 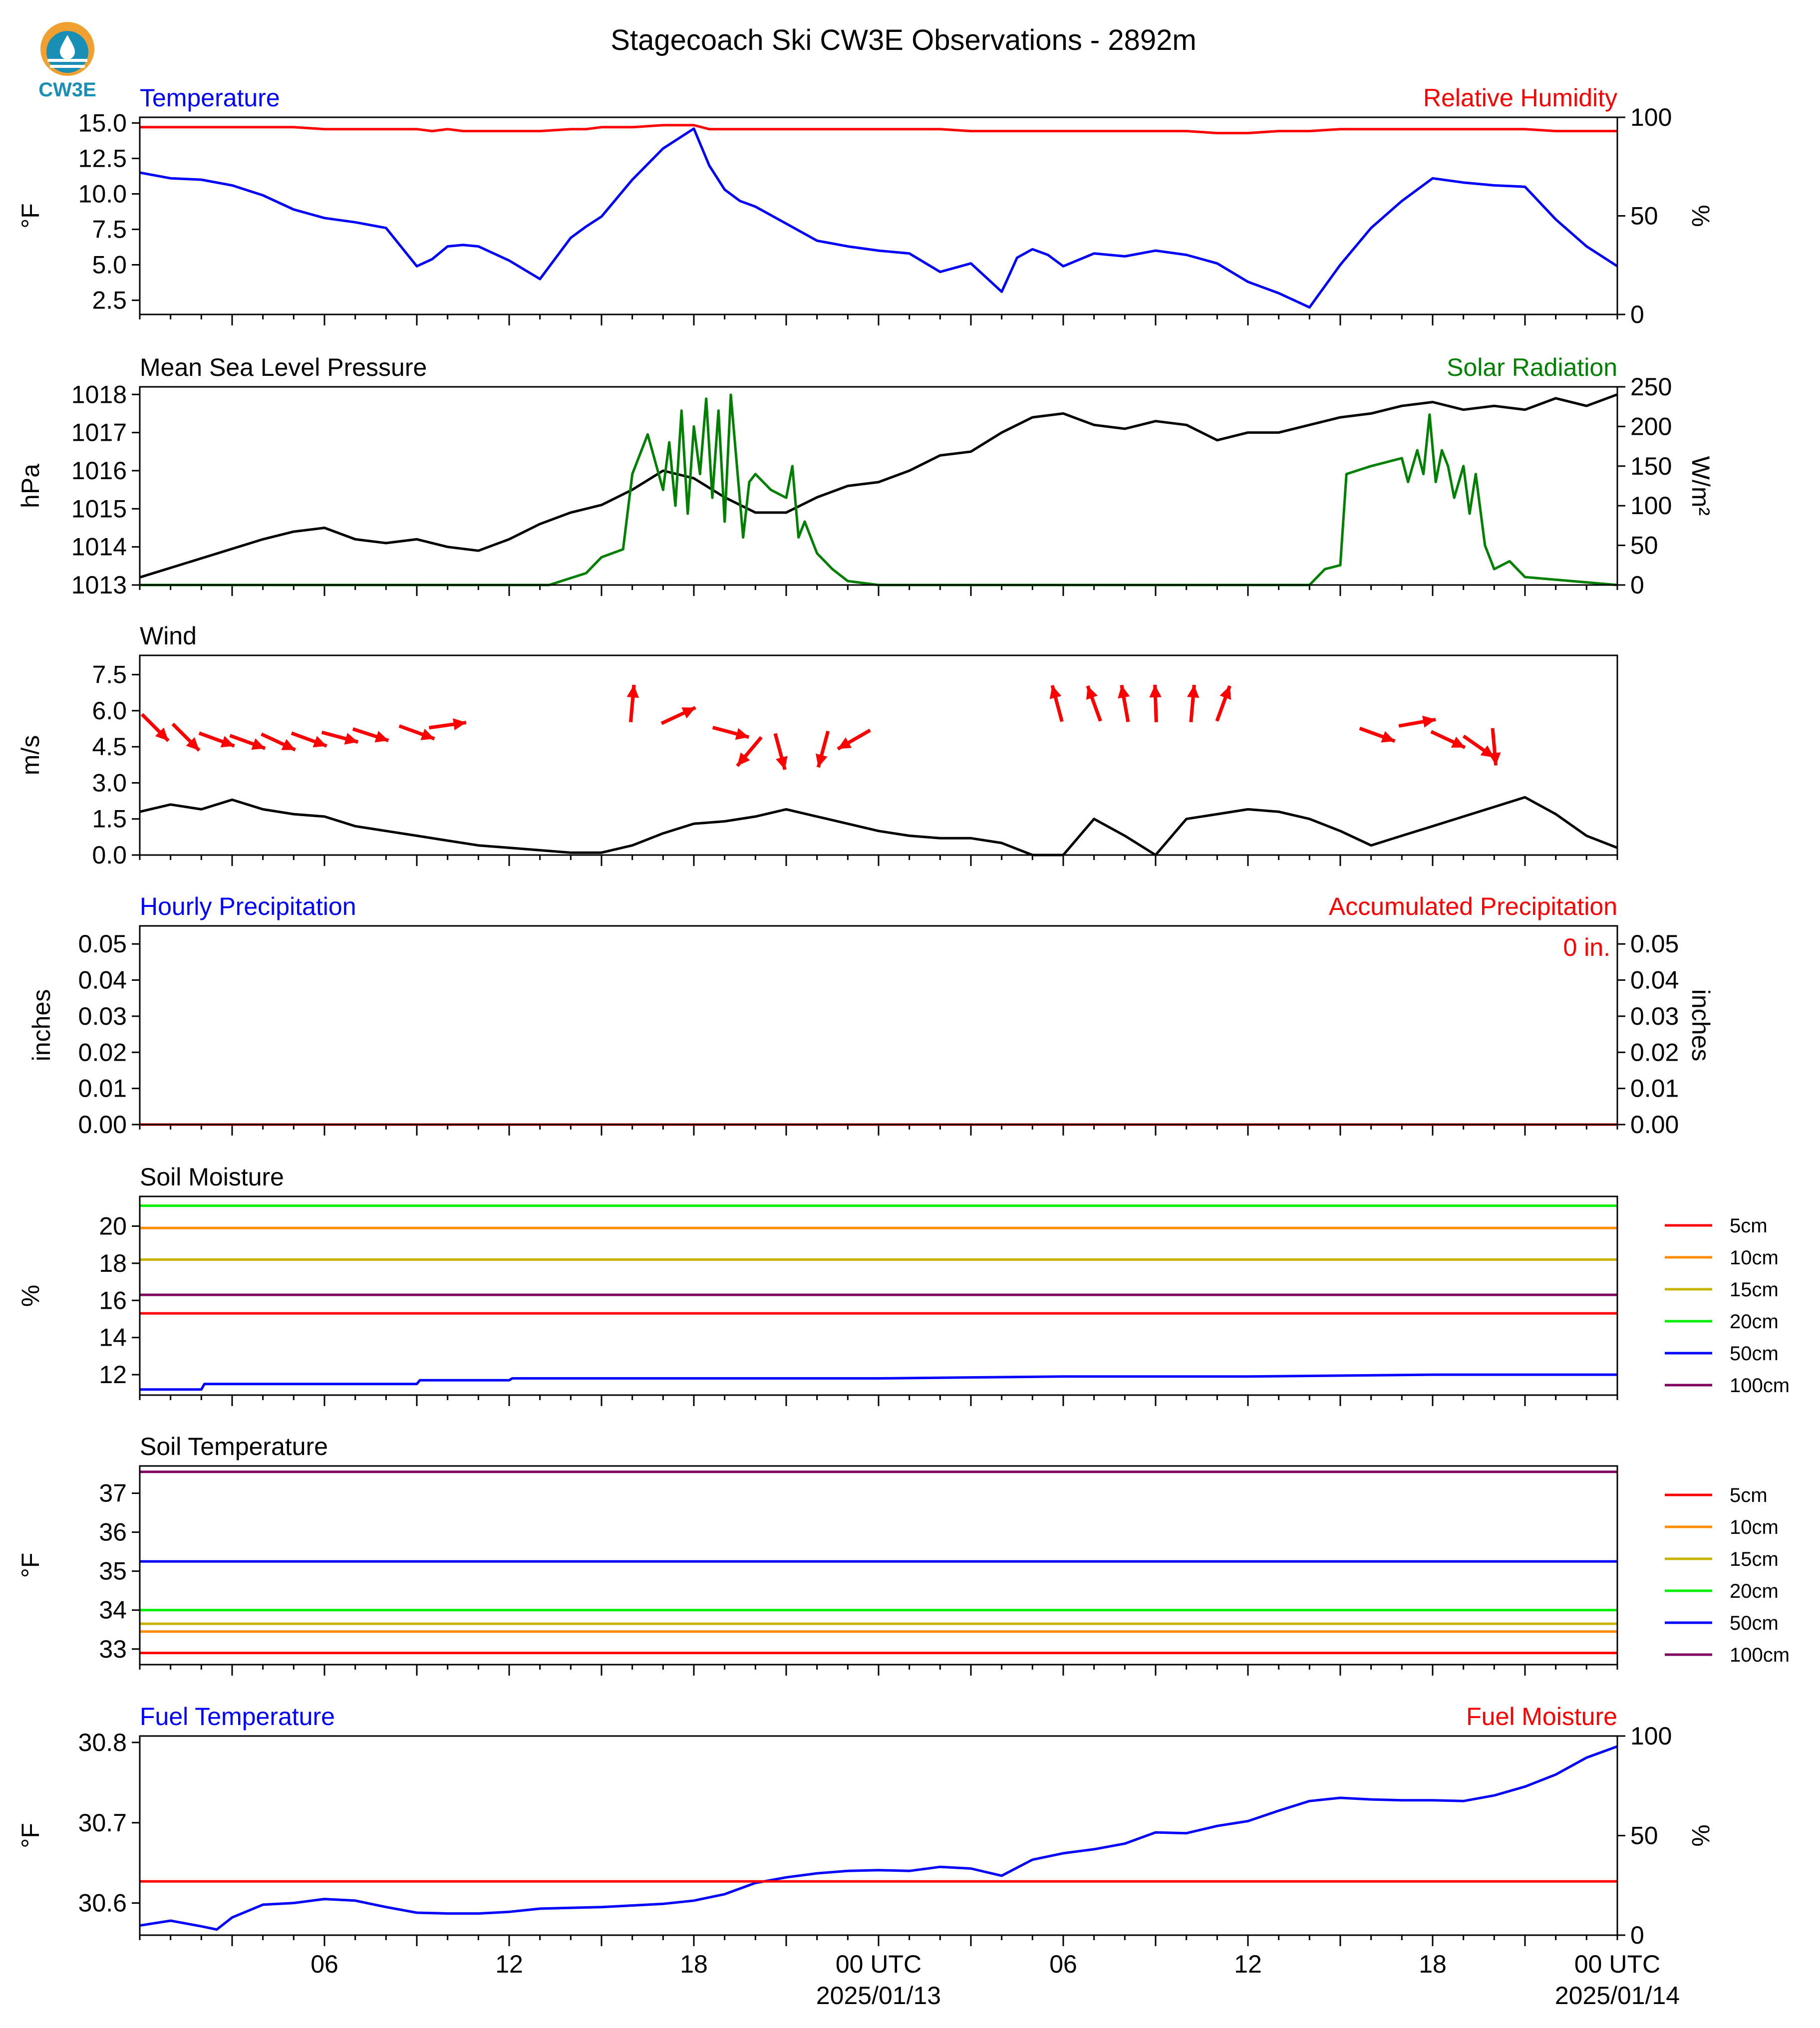 I want to click on x-date-label: 2025/01/13, so click(x=878, y=1996).